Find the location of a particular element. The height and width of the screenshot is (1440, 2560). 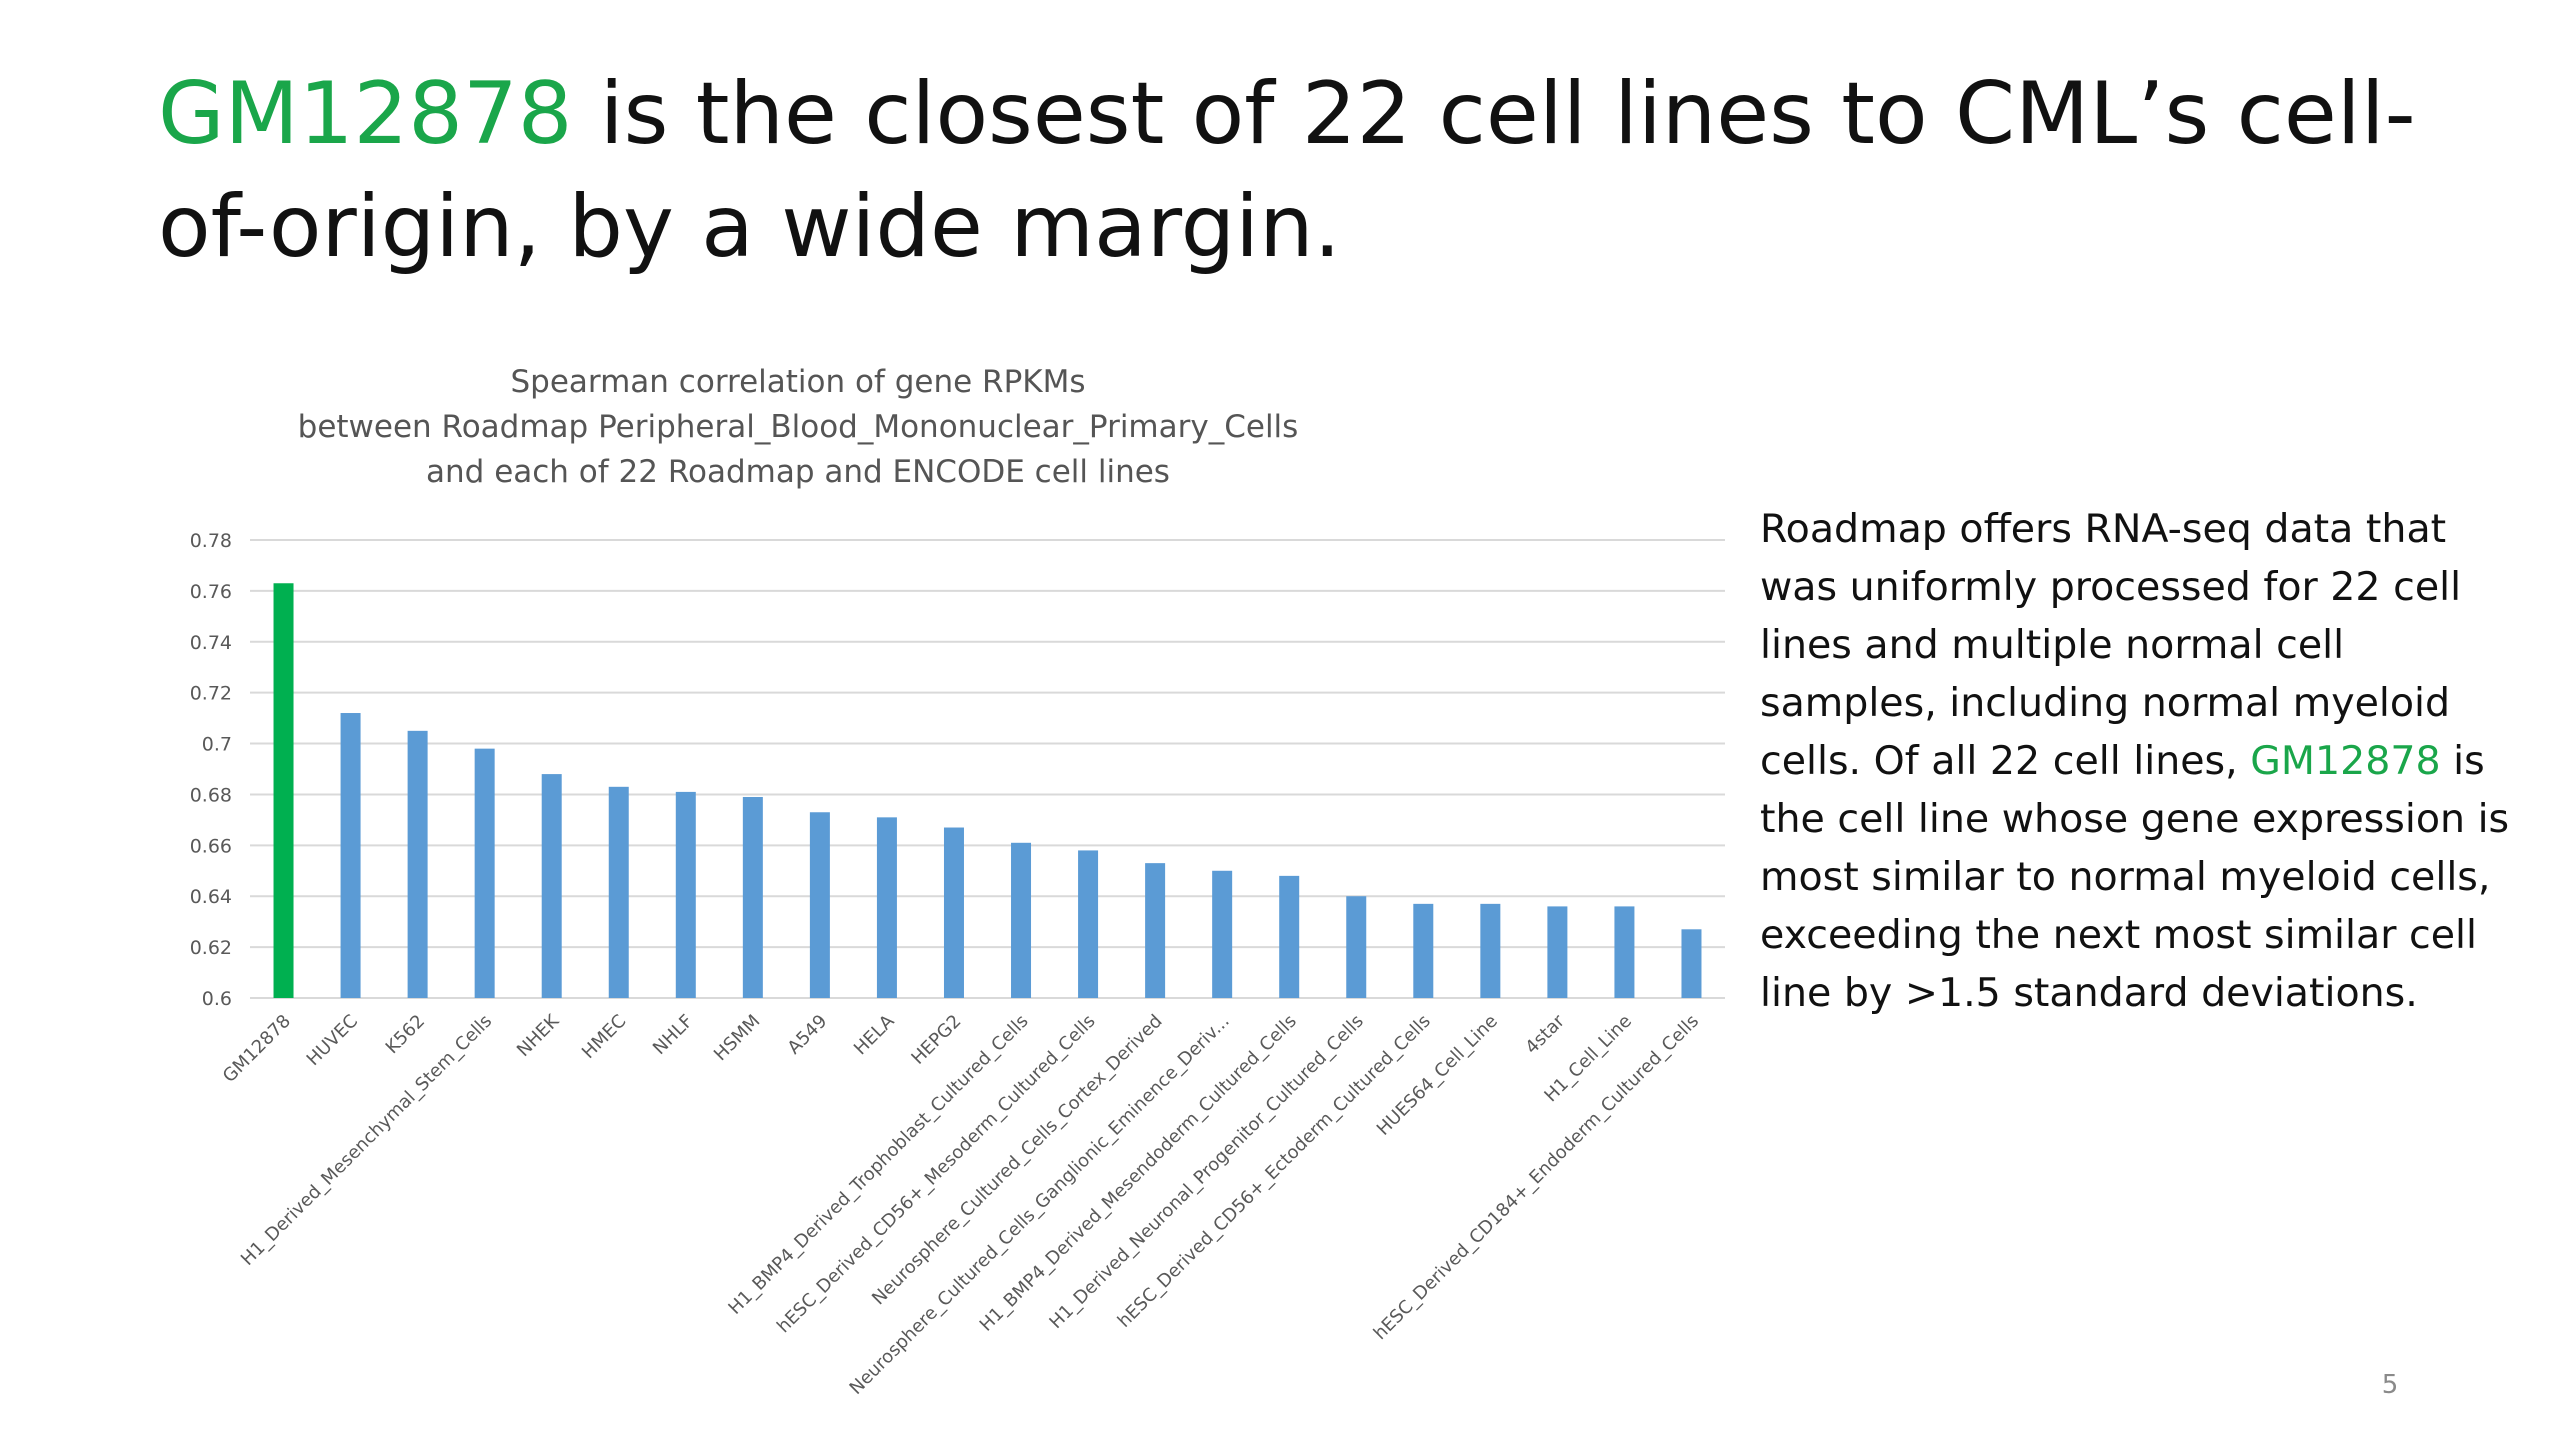

y-tick-label: 0.66 is located at coordinates (211, 846).